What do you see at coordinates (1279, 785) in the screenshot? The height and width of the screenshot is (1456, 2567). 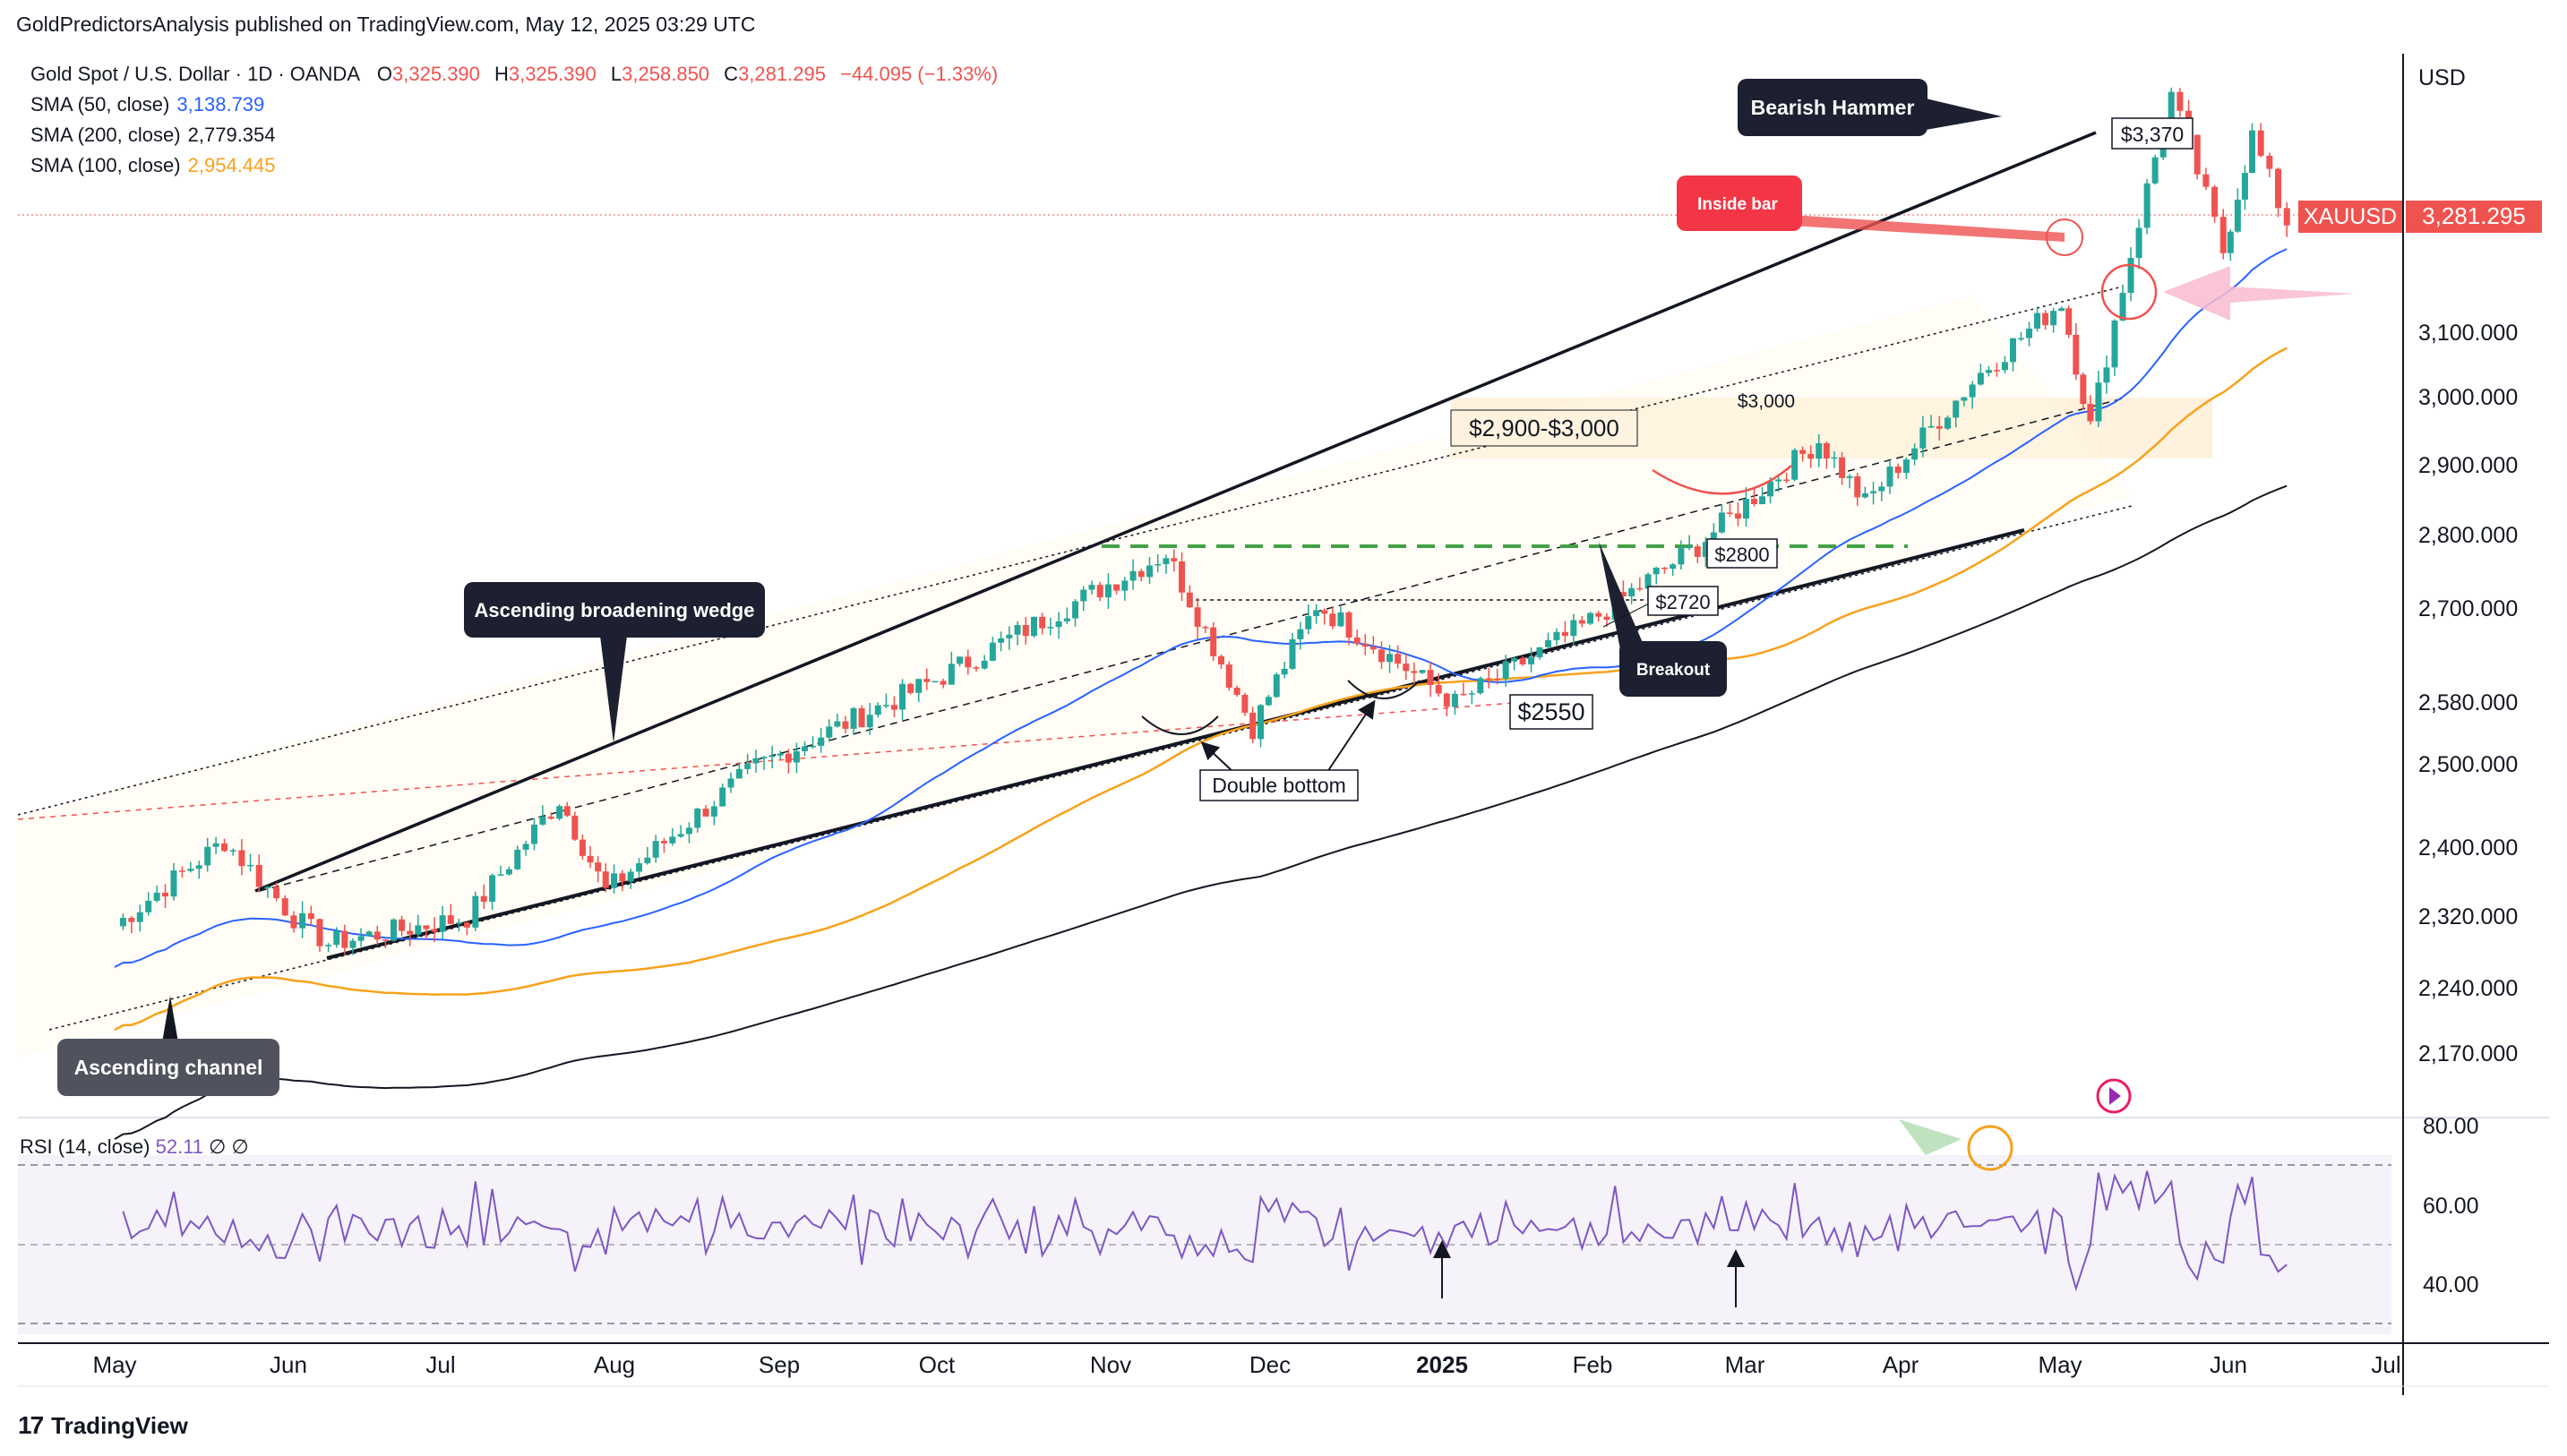 I see `double-bottom-label: Double bottom` at bounding box center [1279, 785].